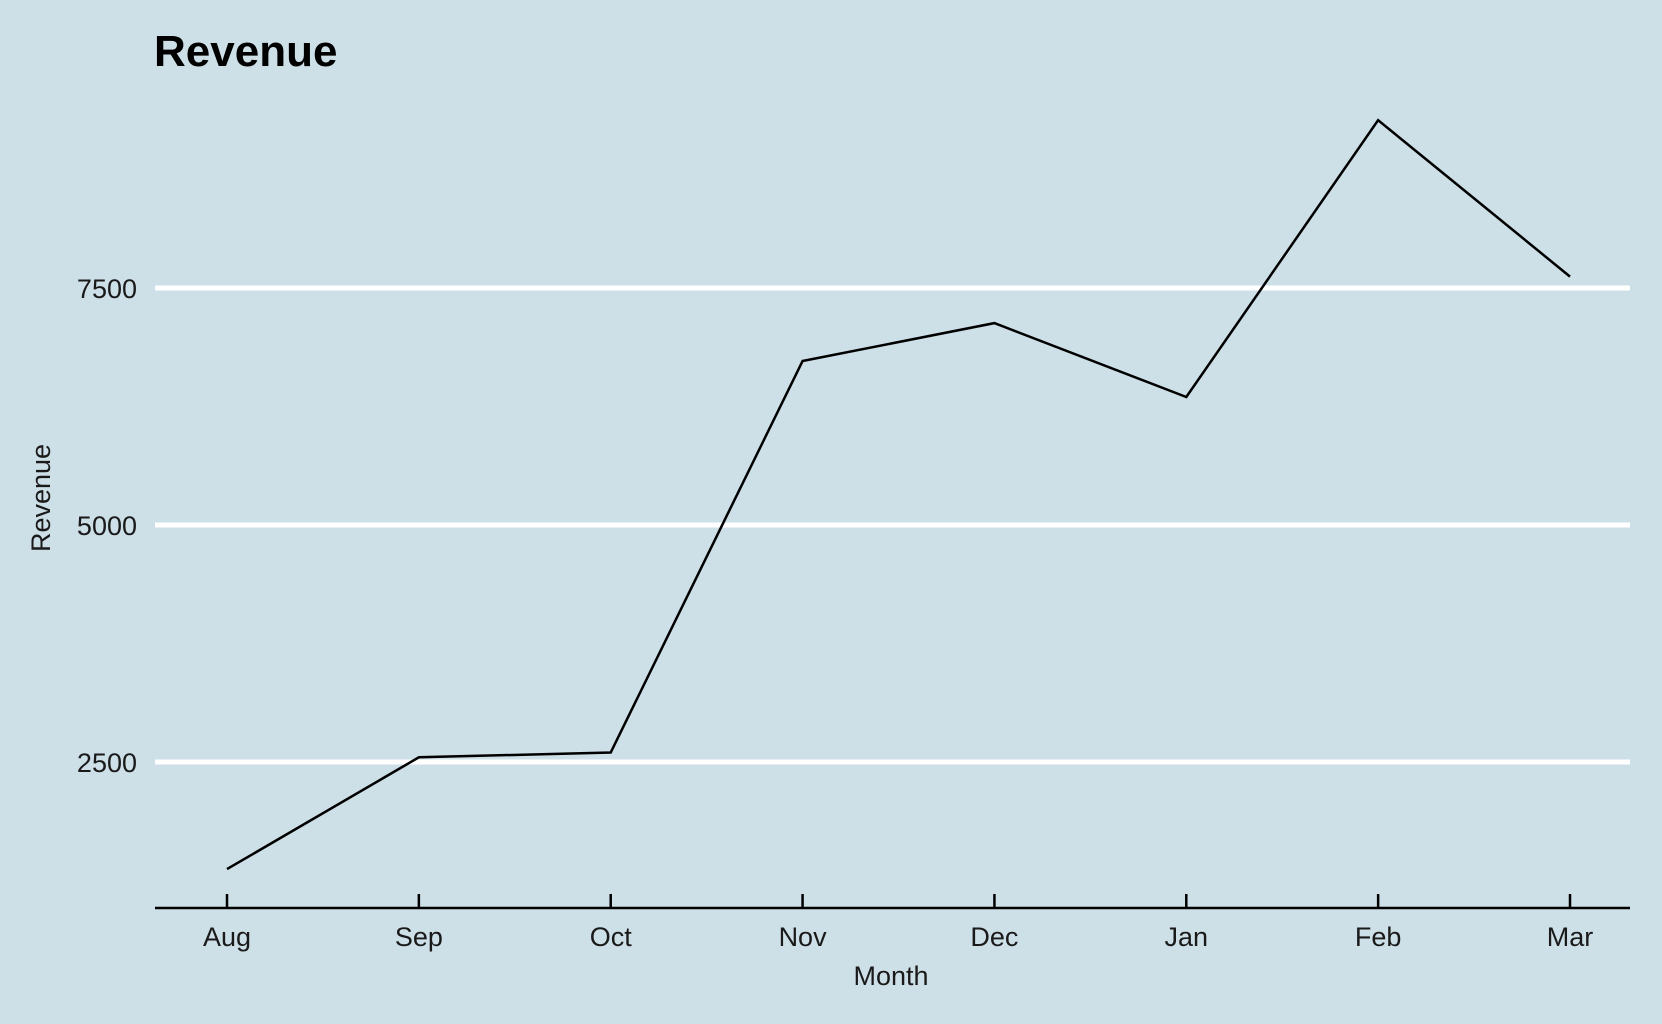 The height and width of the screenshot is (1024, 1662). Describe the element at coordinates (245, 51) in the screenshot. I see `chart-title: Revenue` at that location.